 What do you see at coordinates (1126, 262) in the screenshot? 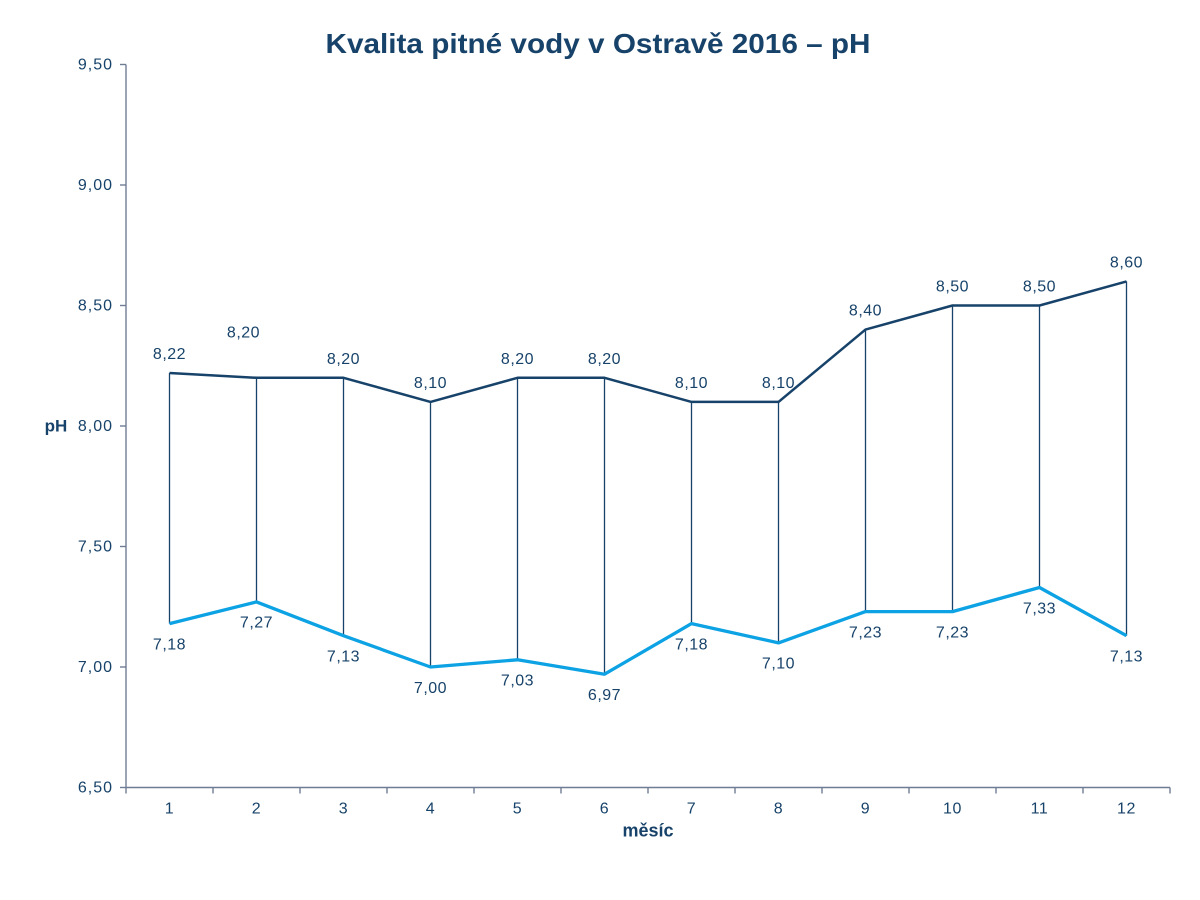
I see `svg-text: 8,60` at bounding box center [1126, 262].